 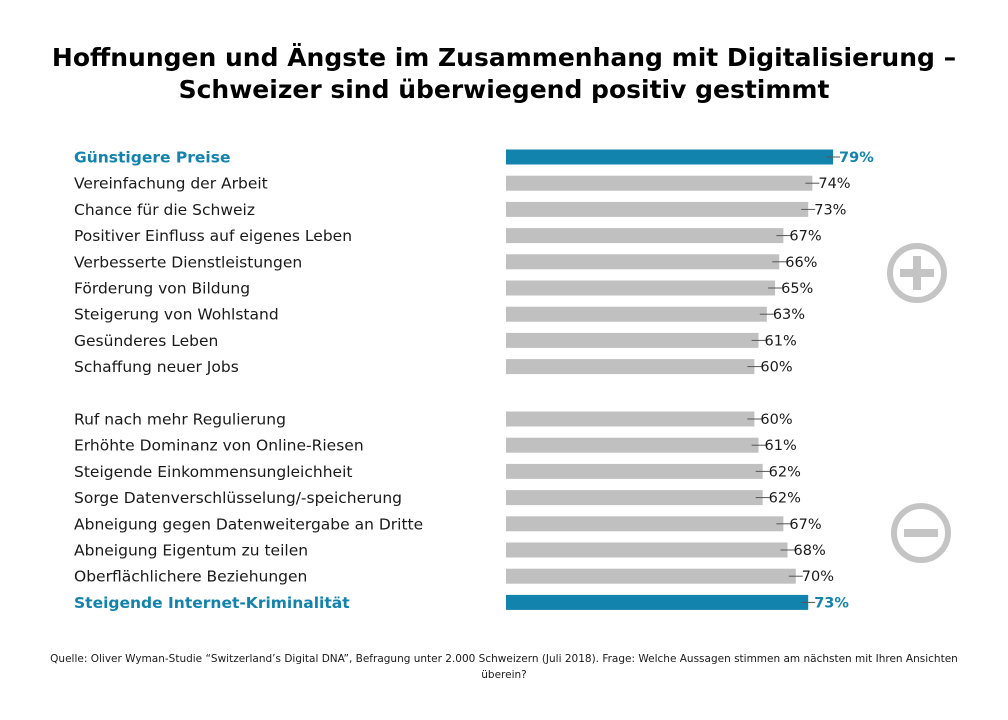 What do you see at coordinates (146, 341) in the screenshot?
I see `category-label: Gesünderes Leben` at bounding box center [146, 341].